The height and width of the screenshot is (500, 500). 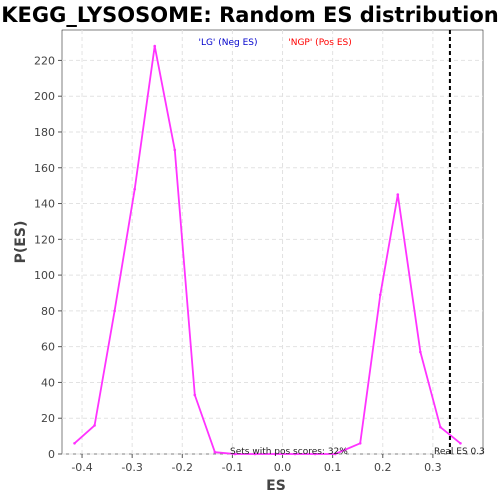 What do you see at coordinates (21, 242) in the screenshot?
I see `y-axis-label: P(ES)` at bounding box center [21, 242].